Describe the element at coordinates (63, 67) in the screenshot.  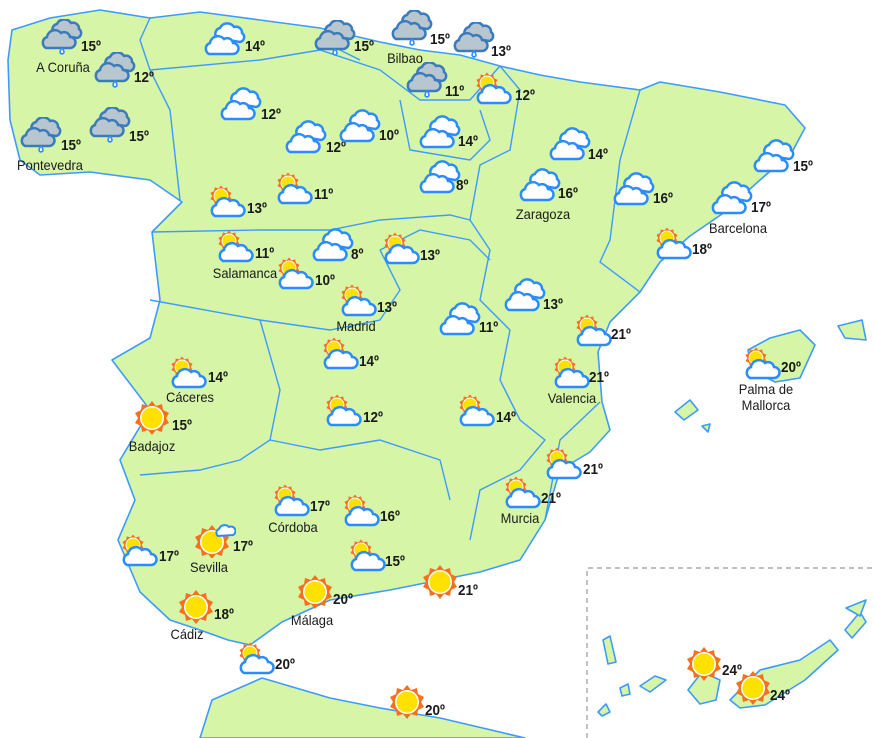
I see `city-label: A Coruña` at that location.